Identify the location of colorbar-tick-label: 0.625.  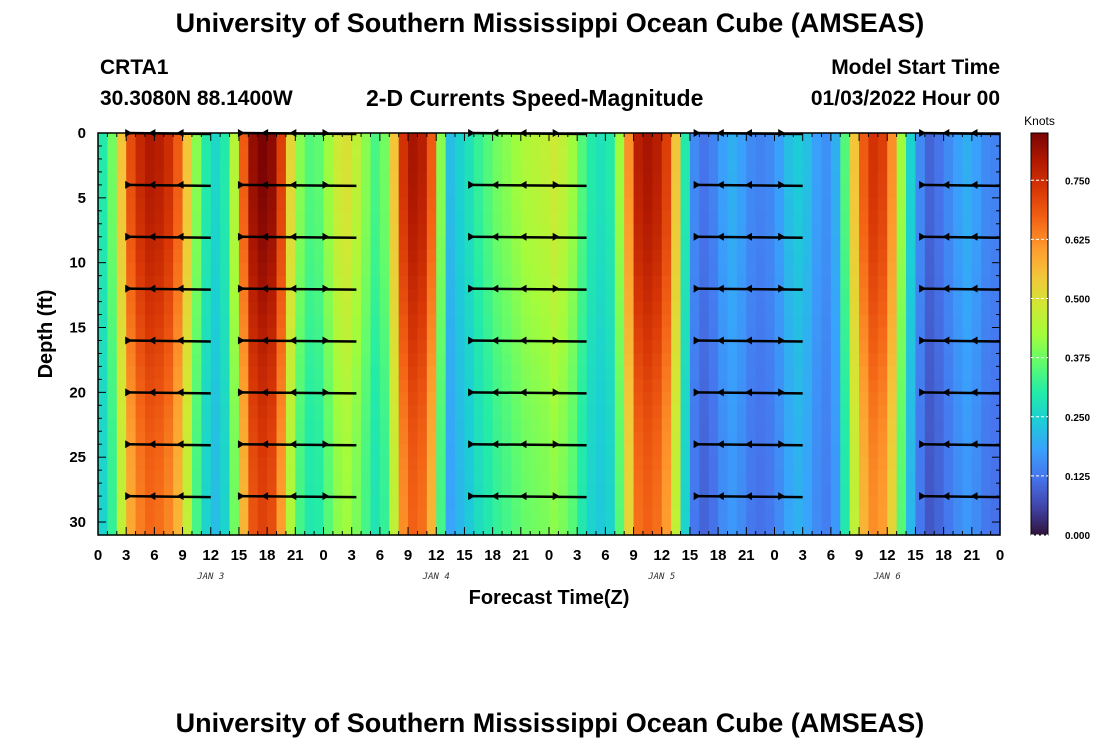
(1077, 240).